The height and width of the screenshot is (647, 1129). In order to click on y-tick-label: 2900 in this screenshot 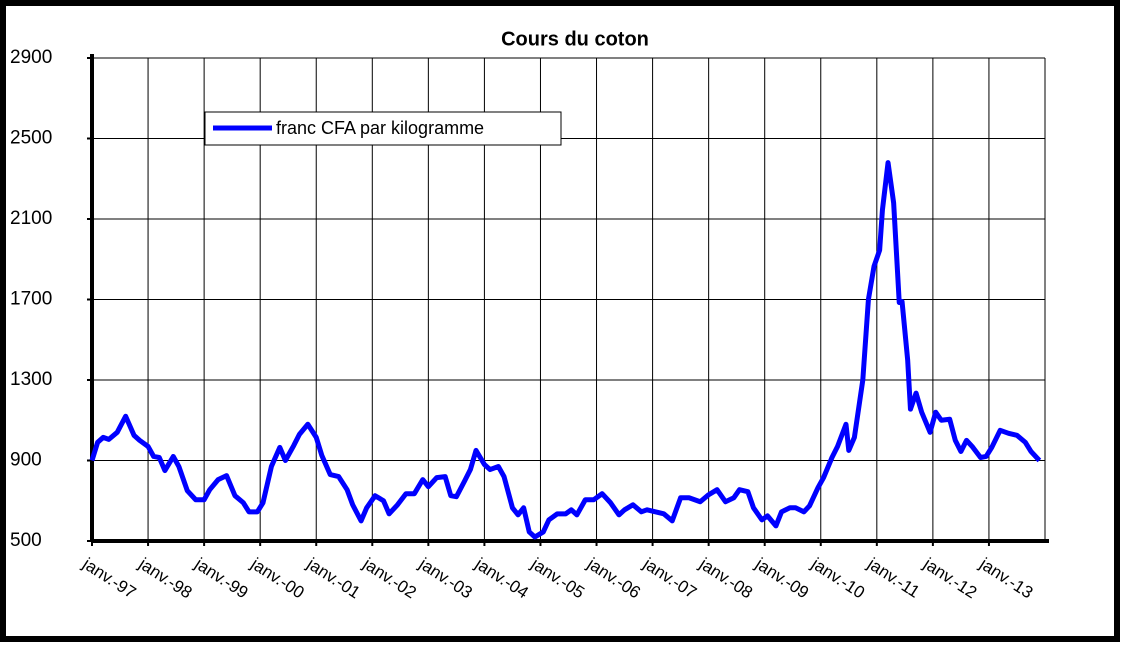, I will do `click(31, 57)`.